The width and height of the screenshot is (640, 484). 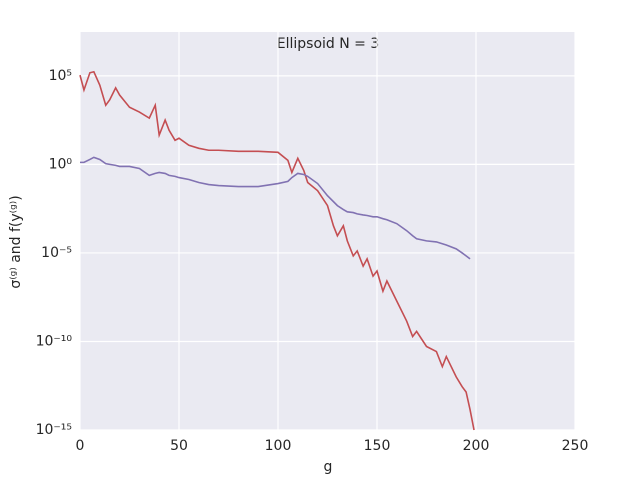 I want to click on series-line, so click(x=275, y=208).